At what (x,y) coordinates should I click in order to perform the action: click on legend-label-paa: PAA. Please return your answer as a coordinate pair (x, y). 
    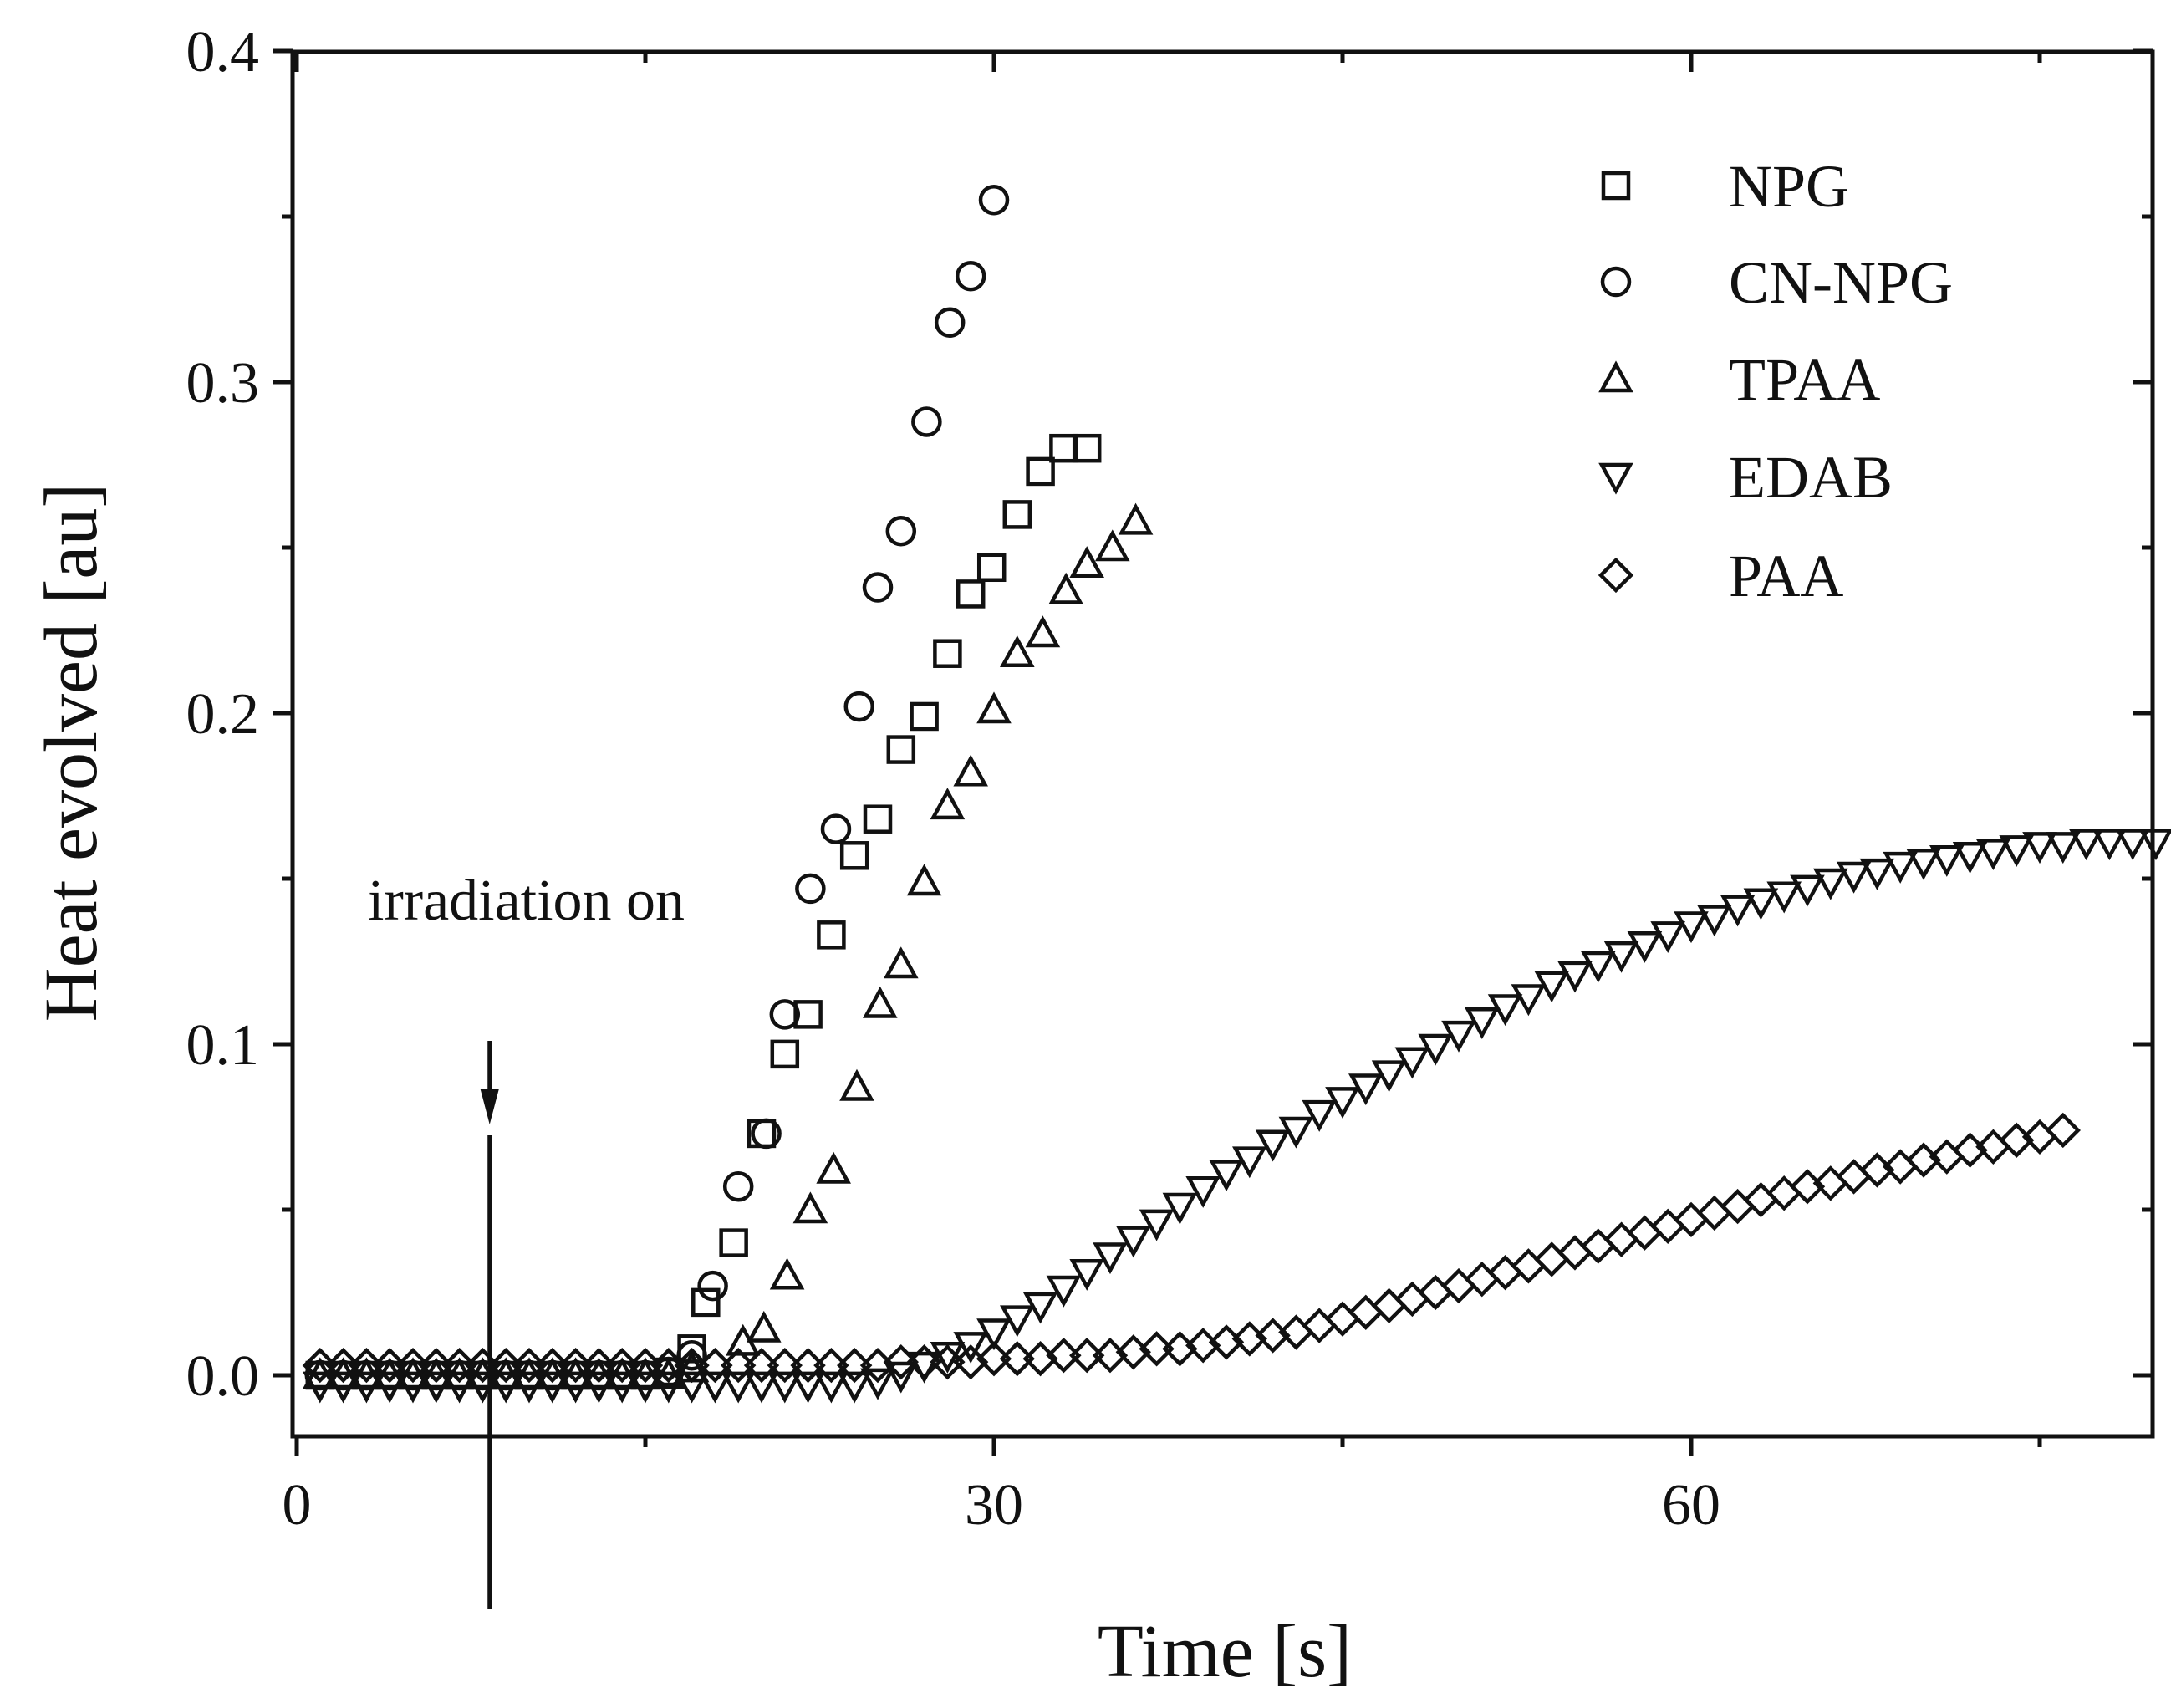
    Looking at the image, I should click on (1786, 576).